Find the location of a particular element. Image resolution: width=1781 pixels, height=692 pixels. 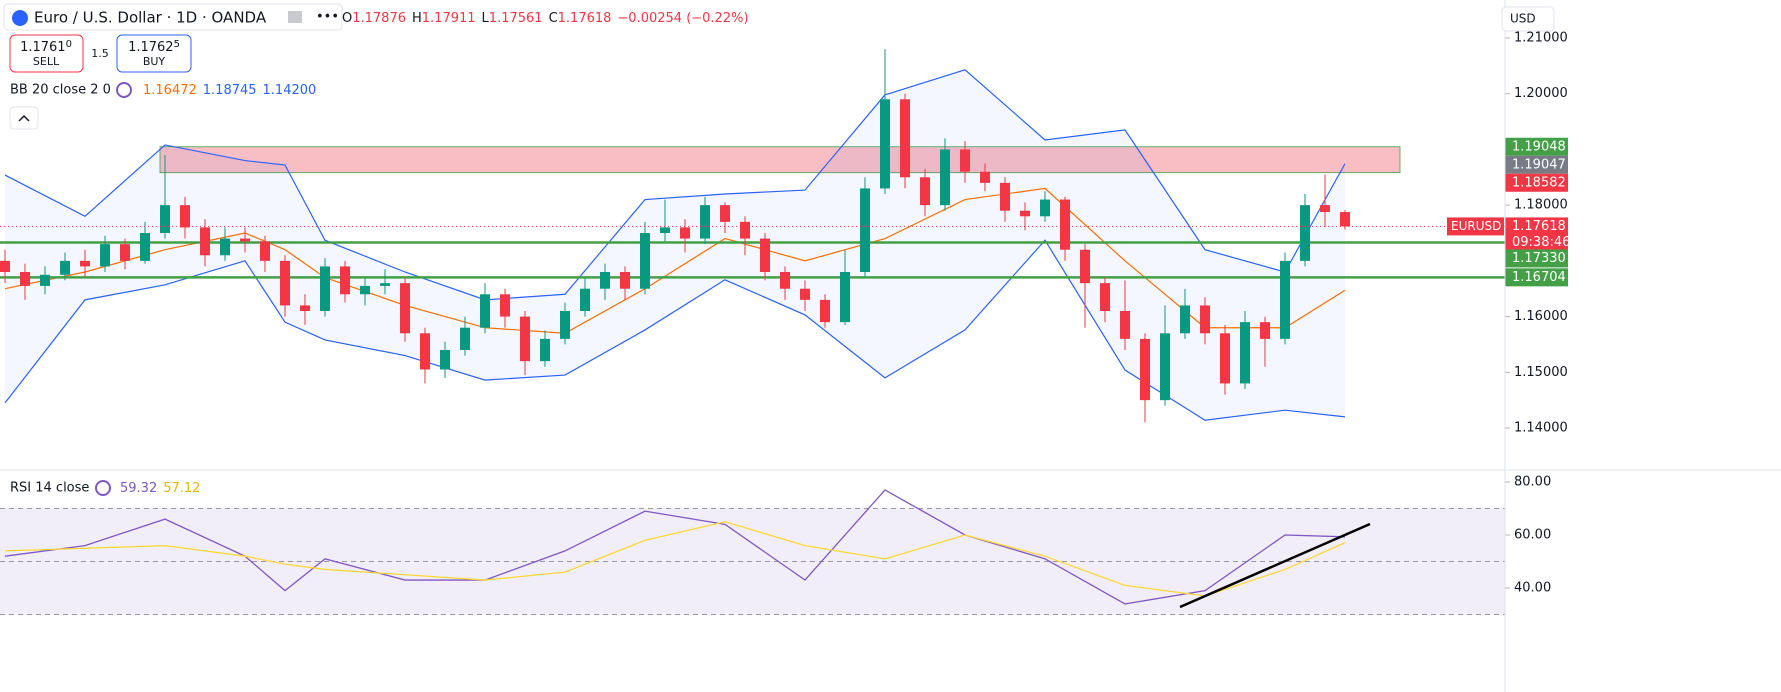

bb-icon is located at coordinates (124, 90).